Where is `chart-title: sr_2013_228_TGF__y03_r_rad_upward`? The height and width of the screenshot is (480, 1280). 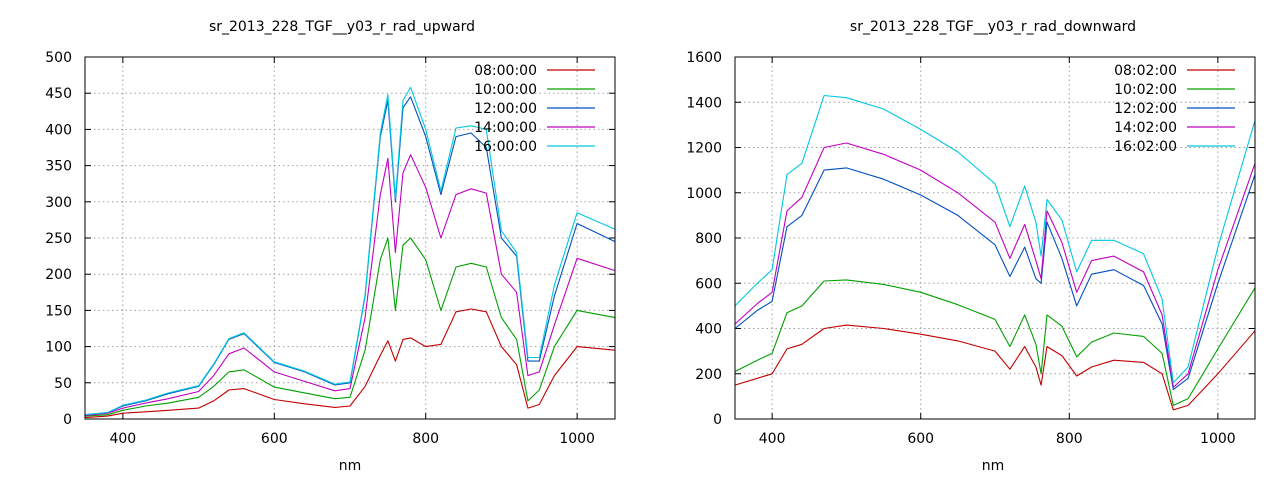 chart-title: sr_2013_228_TGF__y03_r_rad_upward is located at coordinates (342, 27).